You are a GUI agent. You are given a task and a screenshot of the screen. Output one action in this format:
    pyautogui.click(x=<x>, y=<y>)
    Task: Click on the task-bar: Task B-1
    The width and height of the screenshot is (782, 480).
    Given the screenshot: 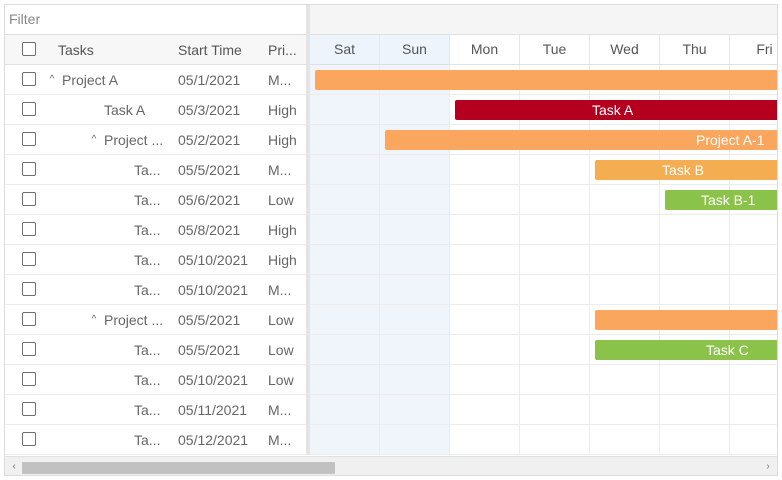 What is the action you would take?
    pyautogui.click(x=721, y=200)
    